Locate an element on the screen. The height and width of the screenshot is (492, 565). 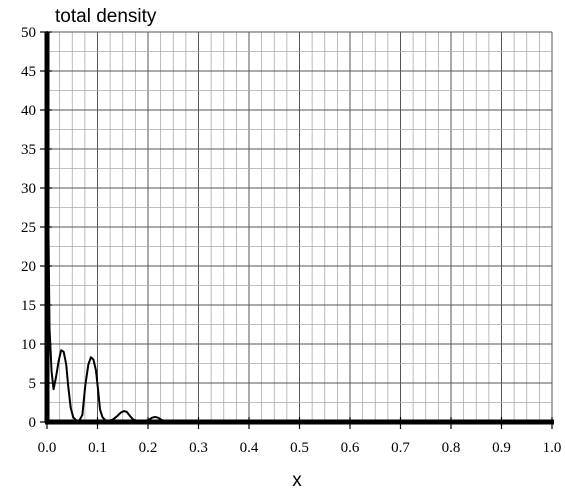
x-tick-label: 0.8 is located at coordinates (451, 448).